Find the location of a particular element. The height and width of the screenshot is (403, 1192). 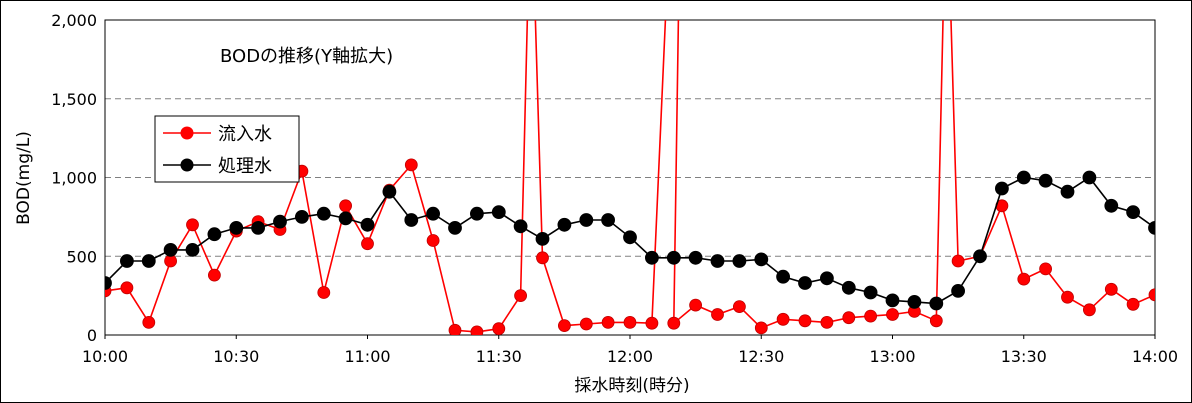

x-tick-label: 10:30 is located at coordinates (236, 356).